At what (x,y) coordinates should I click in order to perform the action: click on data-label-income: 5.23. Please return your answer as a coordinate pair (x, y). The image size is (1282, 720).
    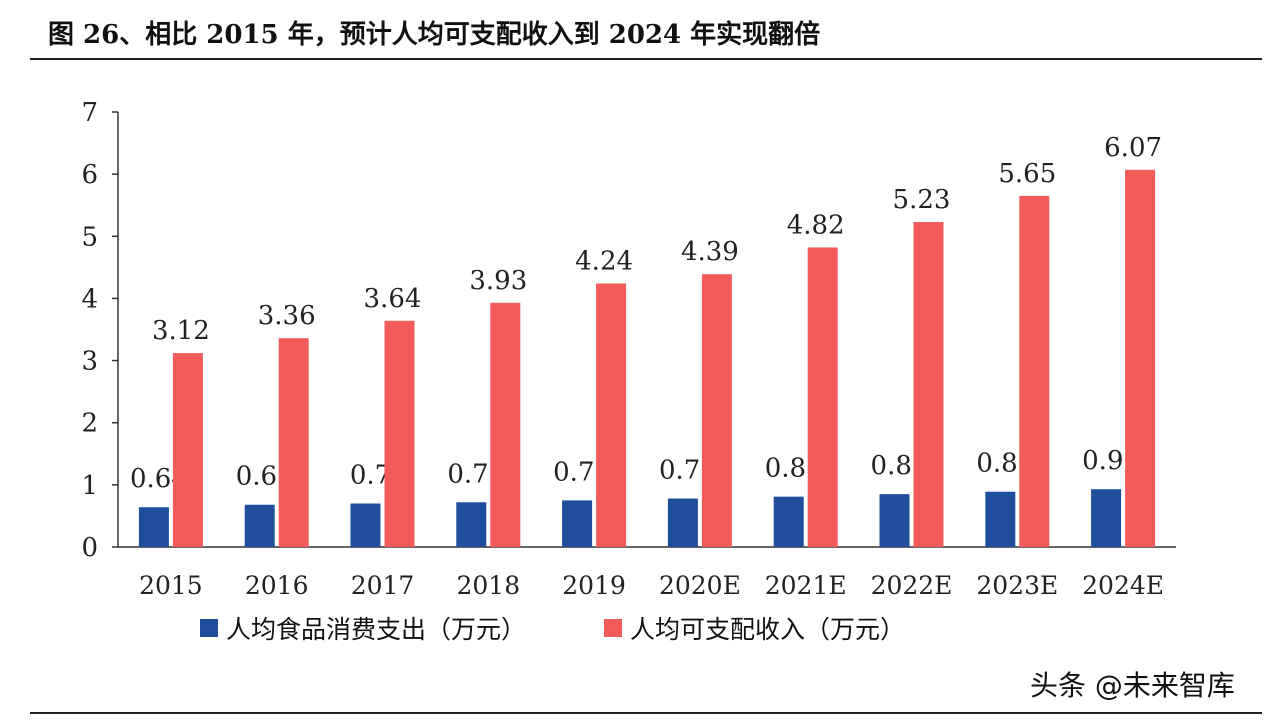
    Looking at the image, I should click on (922, 200).